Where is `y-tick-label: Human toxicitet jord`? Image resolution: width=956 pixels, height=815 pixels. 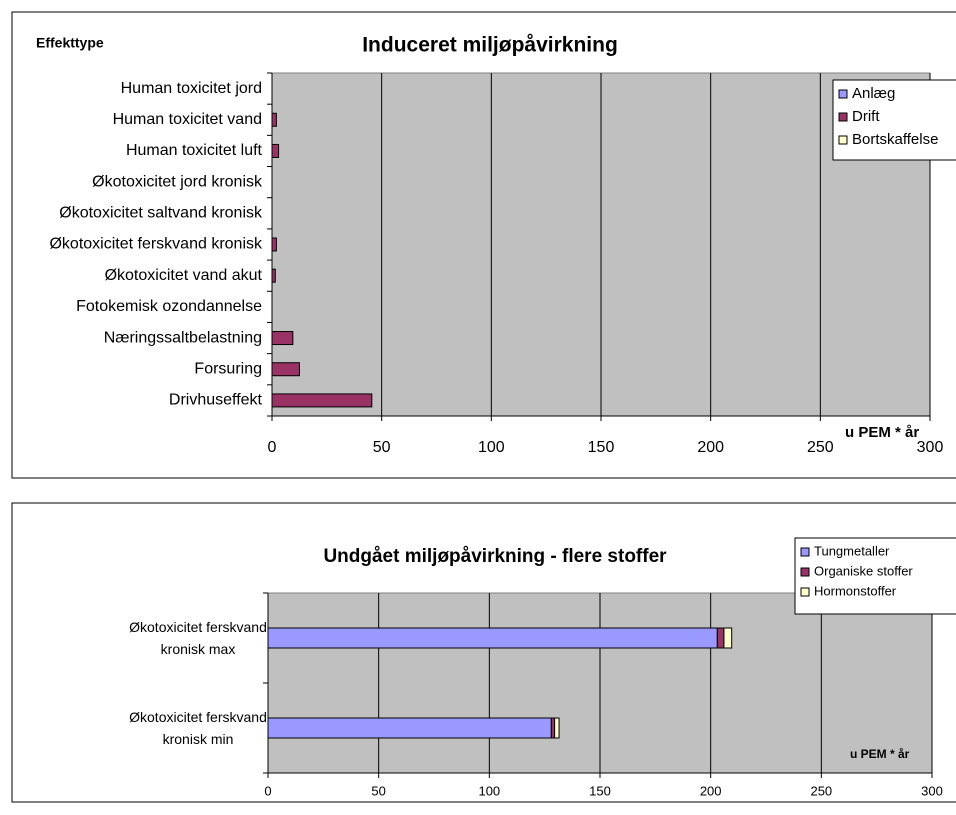 y-tick-label: Human toxicitet jord is located at coordinates (191, 88).